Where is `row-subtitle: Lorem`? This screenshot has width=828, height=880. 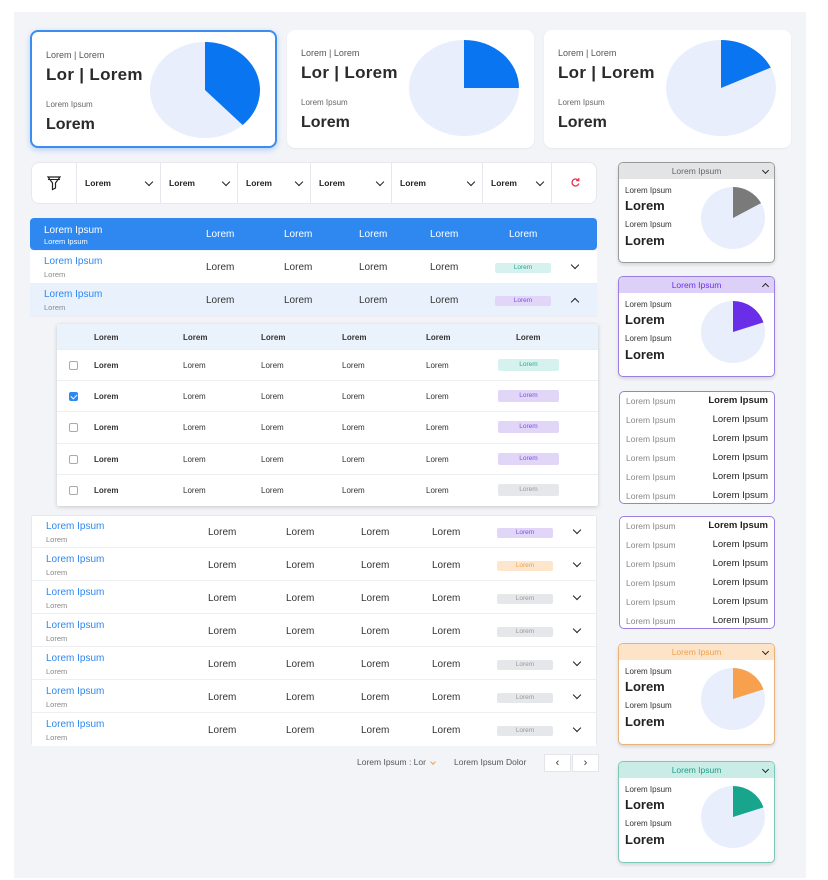
row-subtitle: Lorem is located at coordinates (57, 605).